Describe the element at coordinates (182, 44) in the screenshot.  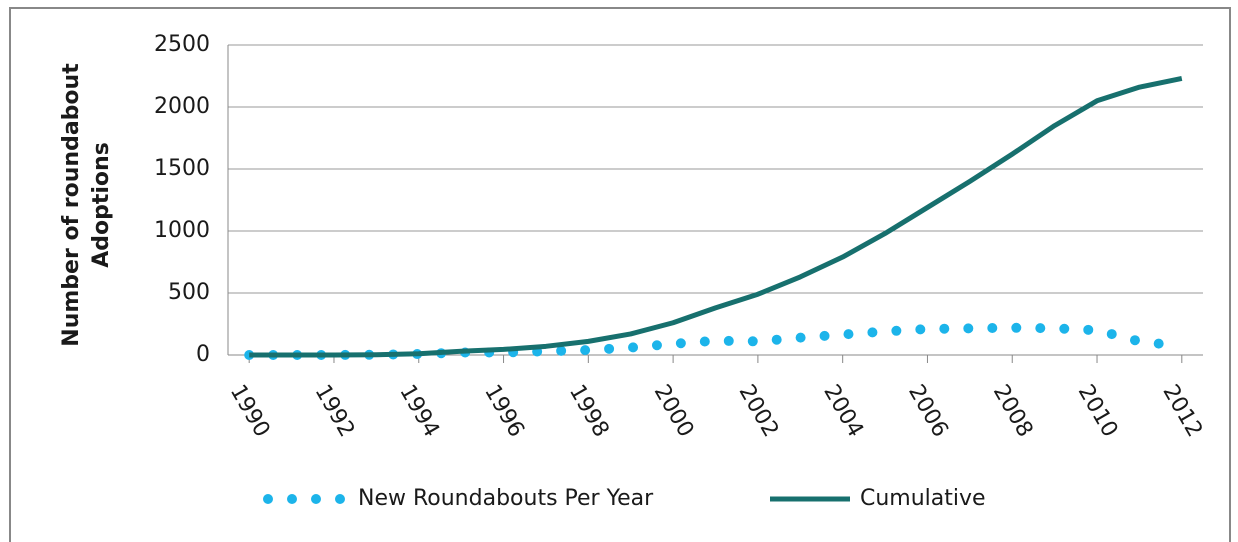
I see `y-tick-label: 2500` at that location.